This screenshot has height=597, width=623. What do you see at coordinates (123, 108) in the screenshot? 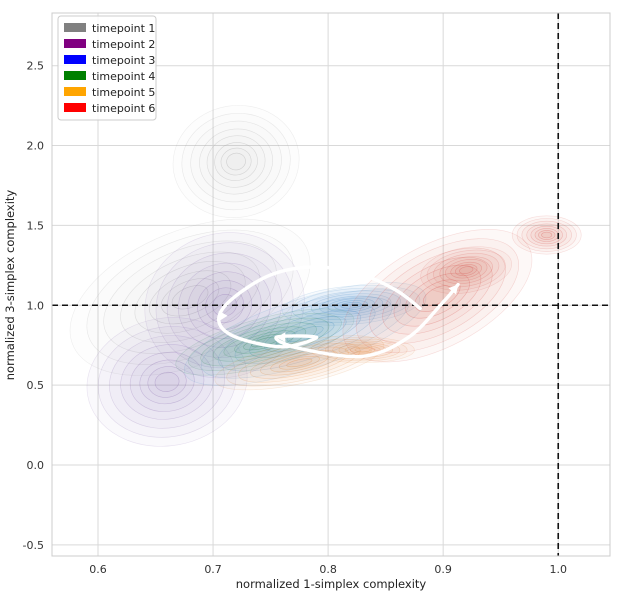
I see `legend-entry-label: timepoint 6` at bounding box center [123, 108].